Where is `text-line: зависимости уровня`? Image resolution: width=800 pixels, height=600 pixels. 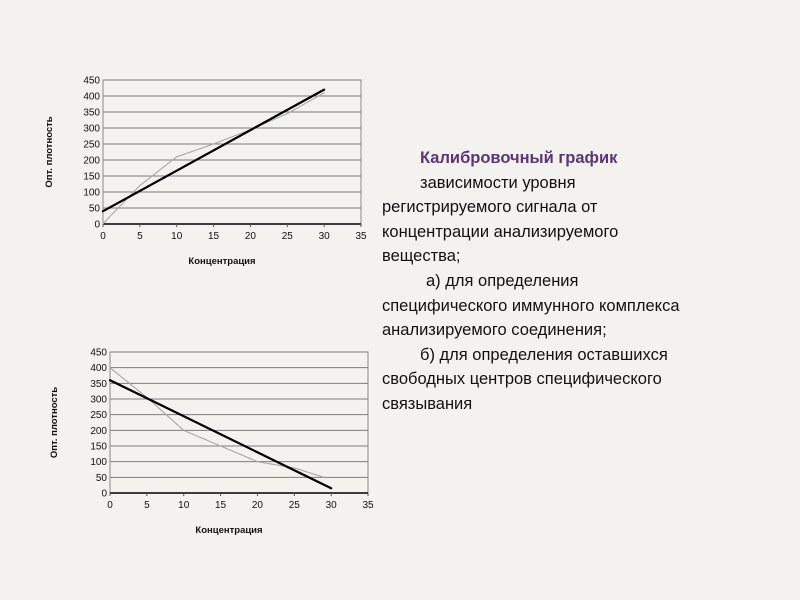
text-line: зависимости уровня is located at coordinates (498, 182).